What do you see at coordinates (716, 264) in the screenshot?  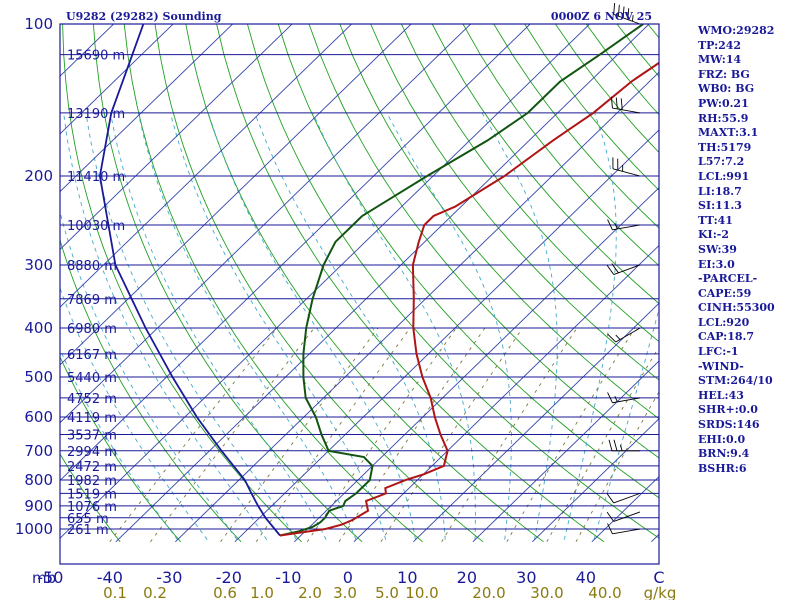 I see `index-value: EI:3.0` at bounding box center [716, 264].